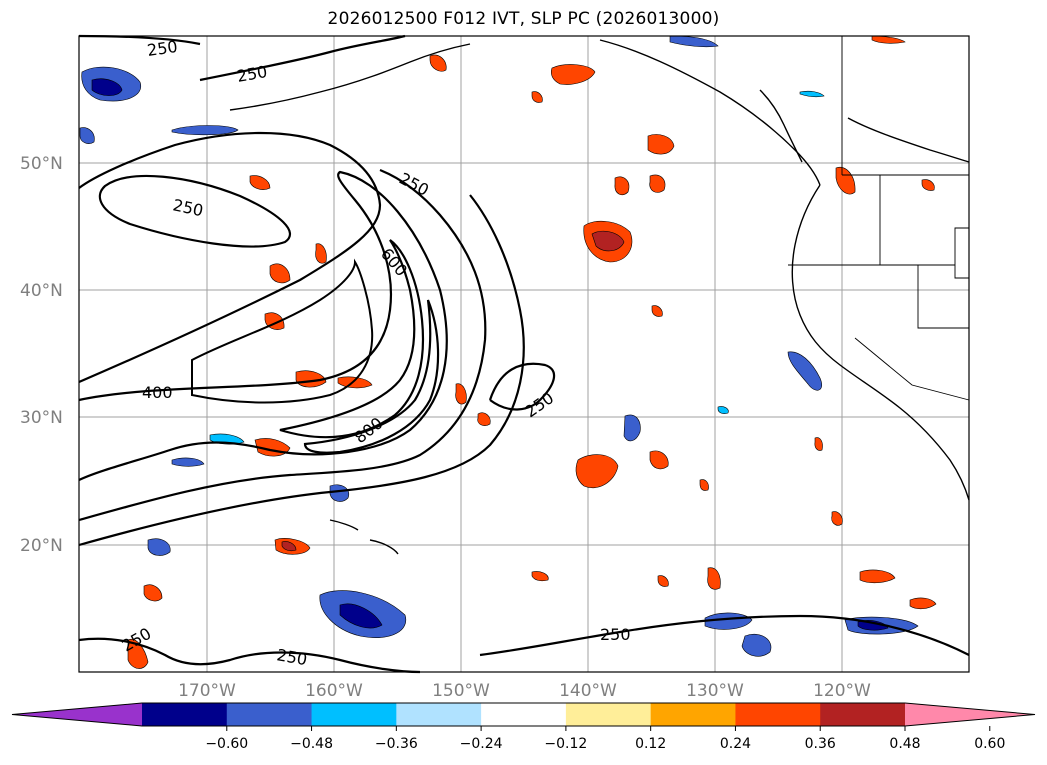  What do you see at coordinates (41, 418) in the screenshot?
I see `lat-label-30n: 30°N` at bounding box center [41, 418].